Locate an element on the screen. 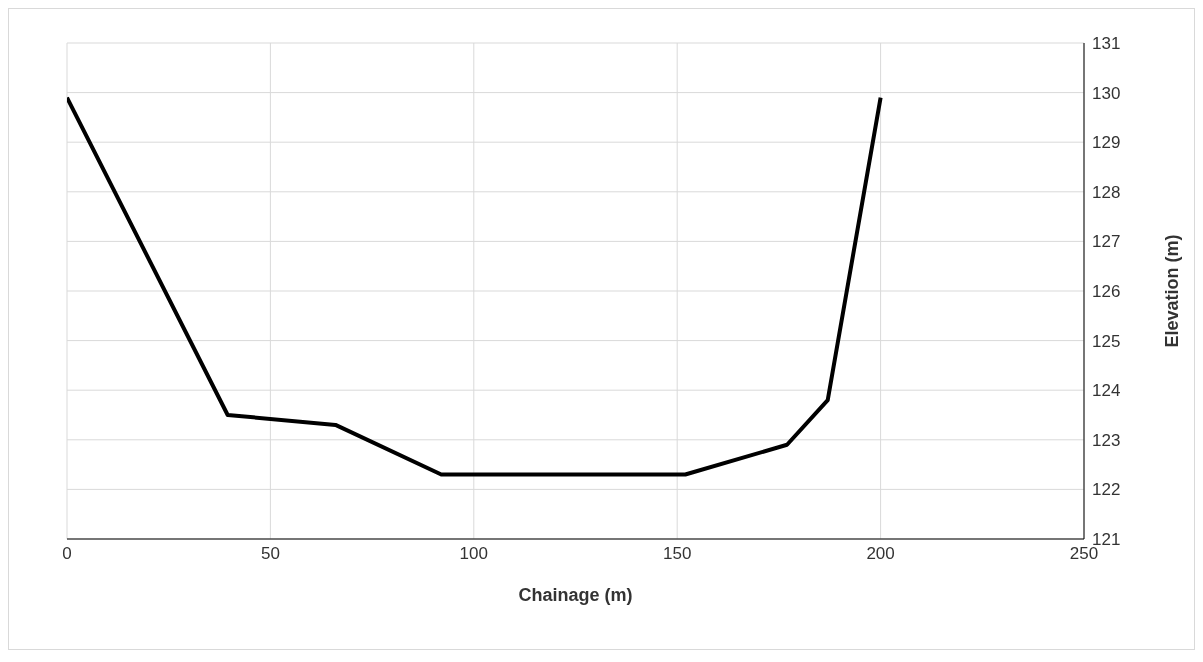 This screenshot has height=662, width=1203. x-tick-label: 0 is located at coordinates (67, 554).